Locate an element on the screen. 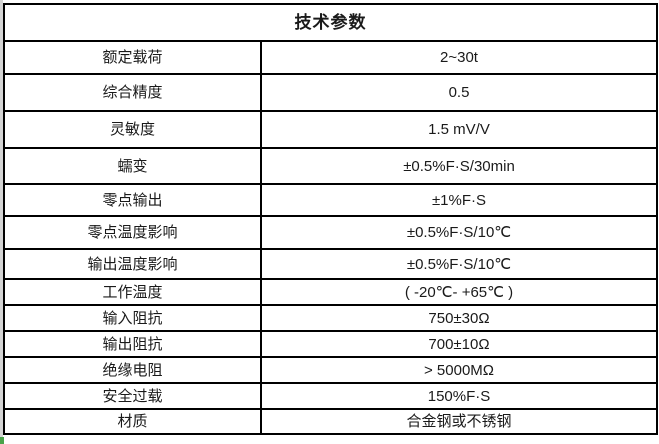 This screenshot has width=659, height=444. table-row: 输入阻抗 750±30Ω is located at coordinates (330, 318).